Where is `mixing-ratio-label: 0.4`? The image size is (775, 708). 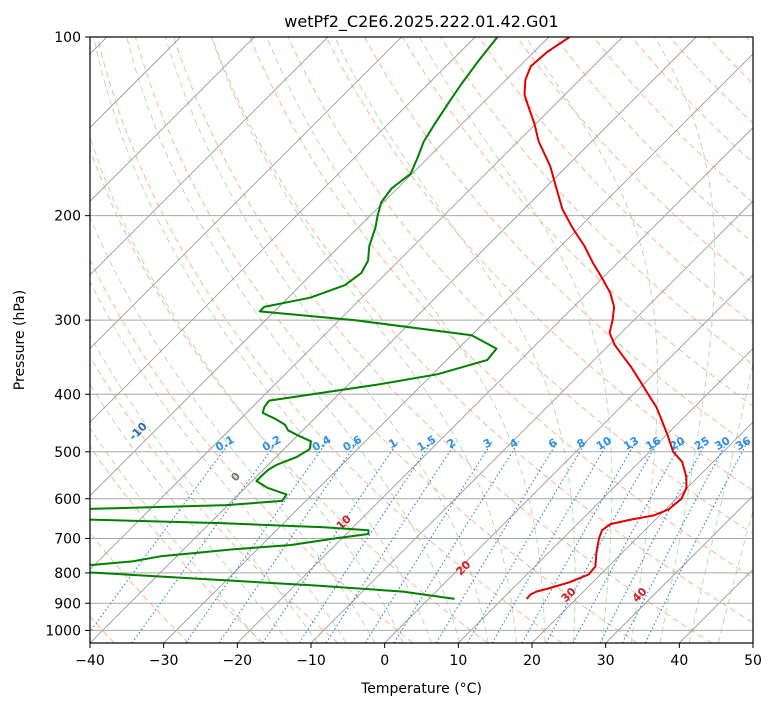
mixing-ratio-label: 0.4 is located at coordinates (322, 443).